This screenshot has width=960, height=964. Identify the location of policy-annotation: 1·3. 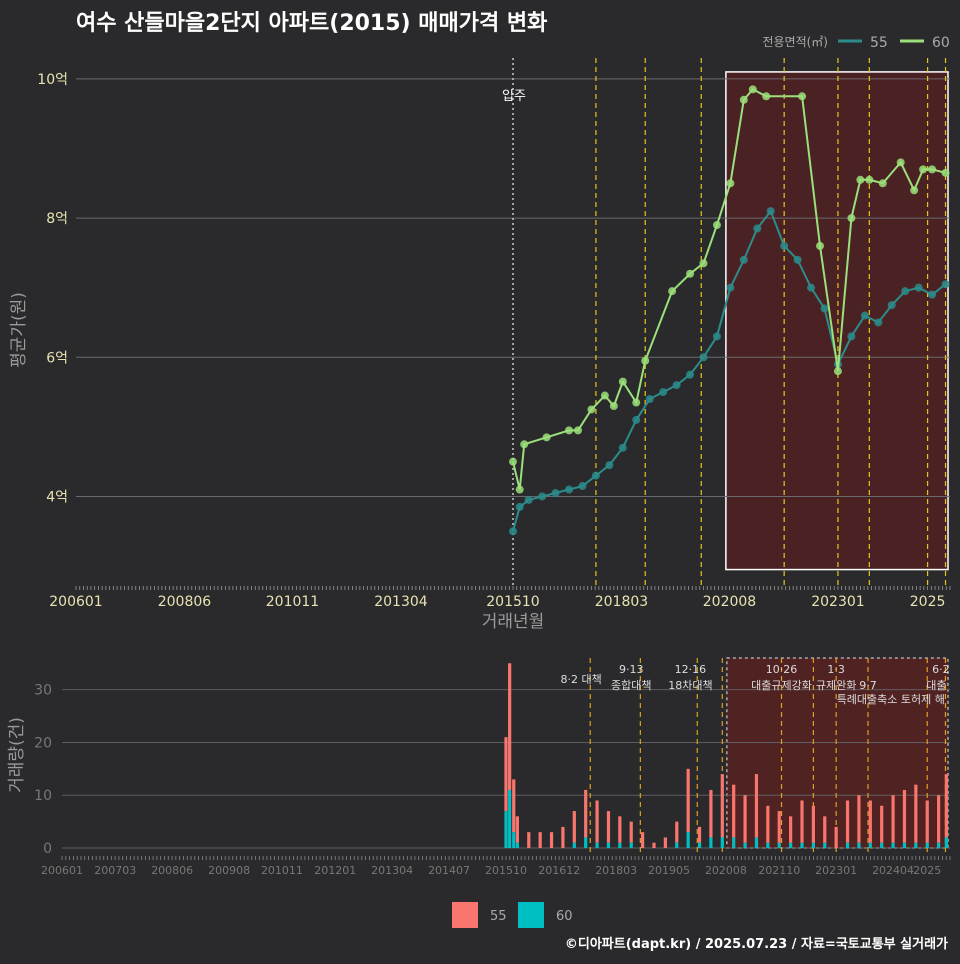
(836, 669).